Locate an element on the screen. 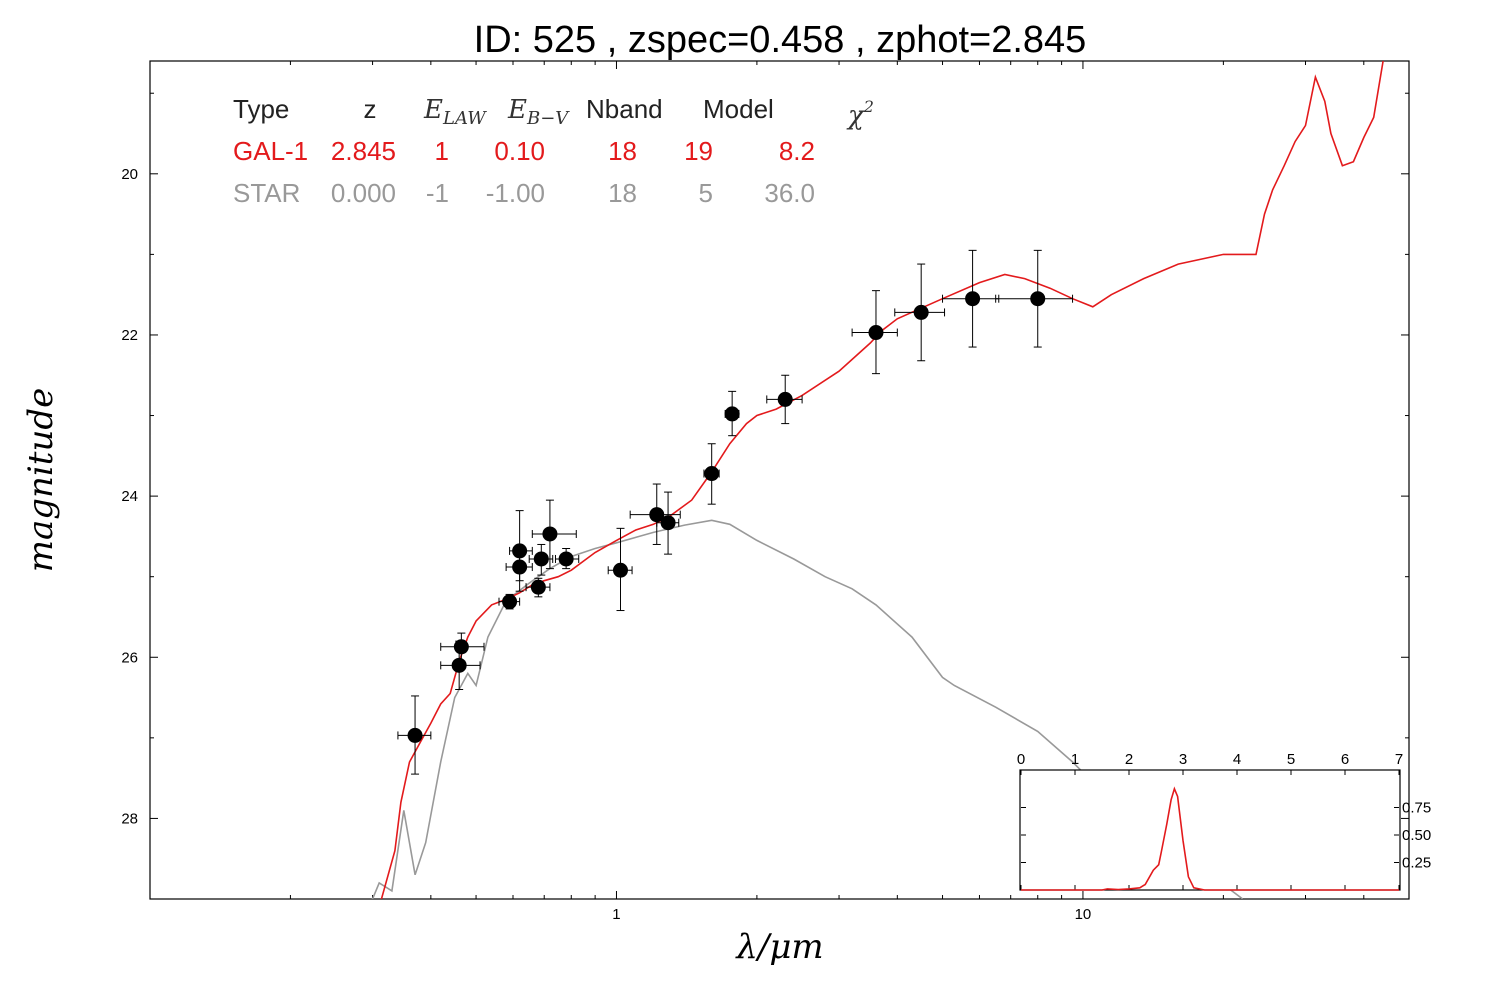 The width and height of the screenshot is (1500, 1000). x-tick-label: 1 is located at coordinates (616, 914).